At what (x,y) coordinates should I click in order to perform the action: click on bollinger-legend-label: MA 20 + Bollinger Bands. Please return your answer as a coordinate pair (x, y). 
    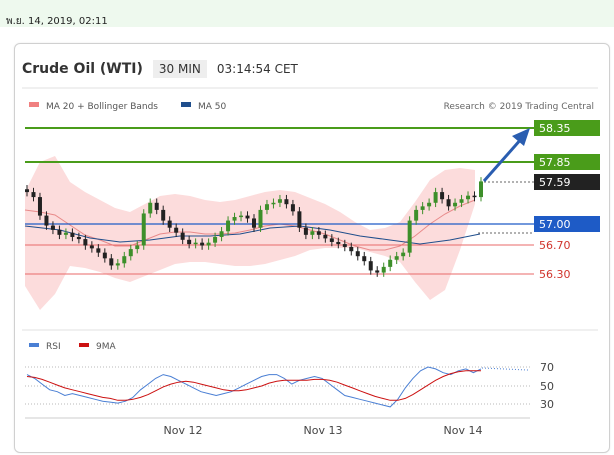
    Looking at the image, I should click on (102, 107).